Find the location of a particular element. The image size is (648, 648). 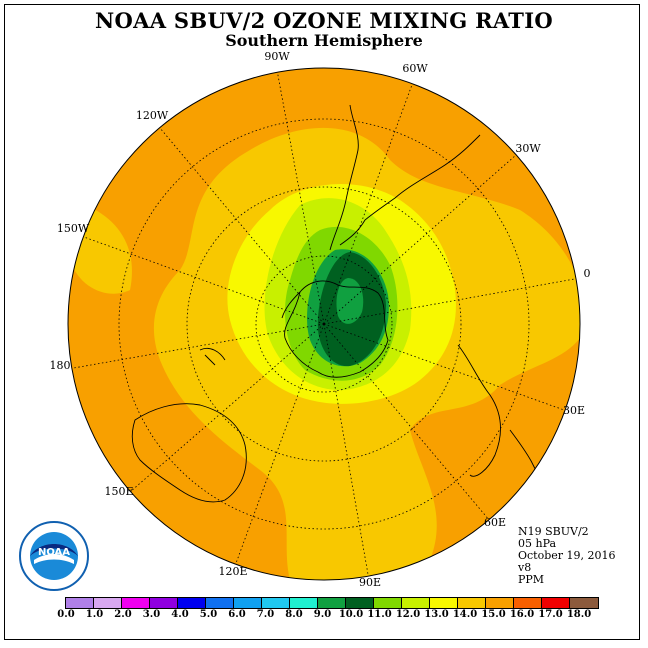

noaa-logo-icon: NOAA is located at coordinates (54, 556).